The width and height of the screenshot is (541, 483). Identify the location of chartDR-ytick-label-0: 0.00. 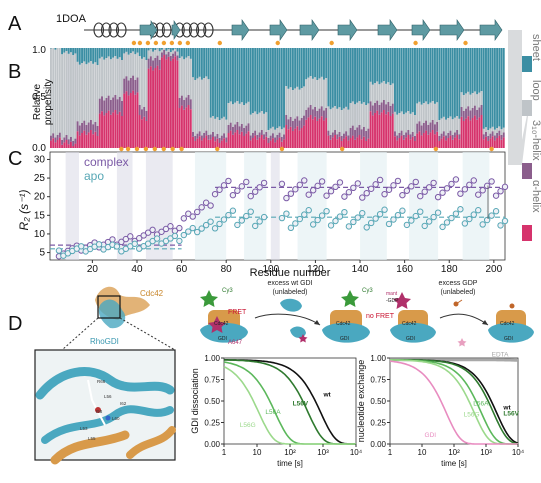
(378, 444).